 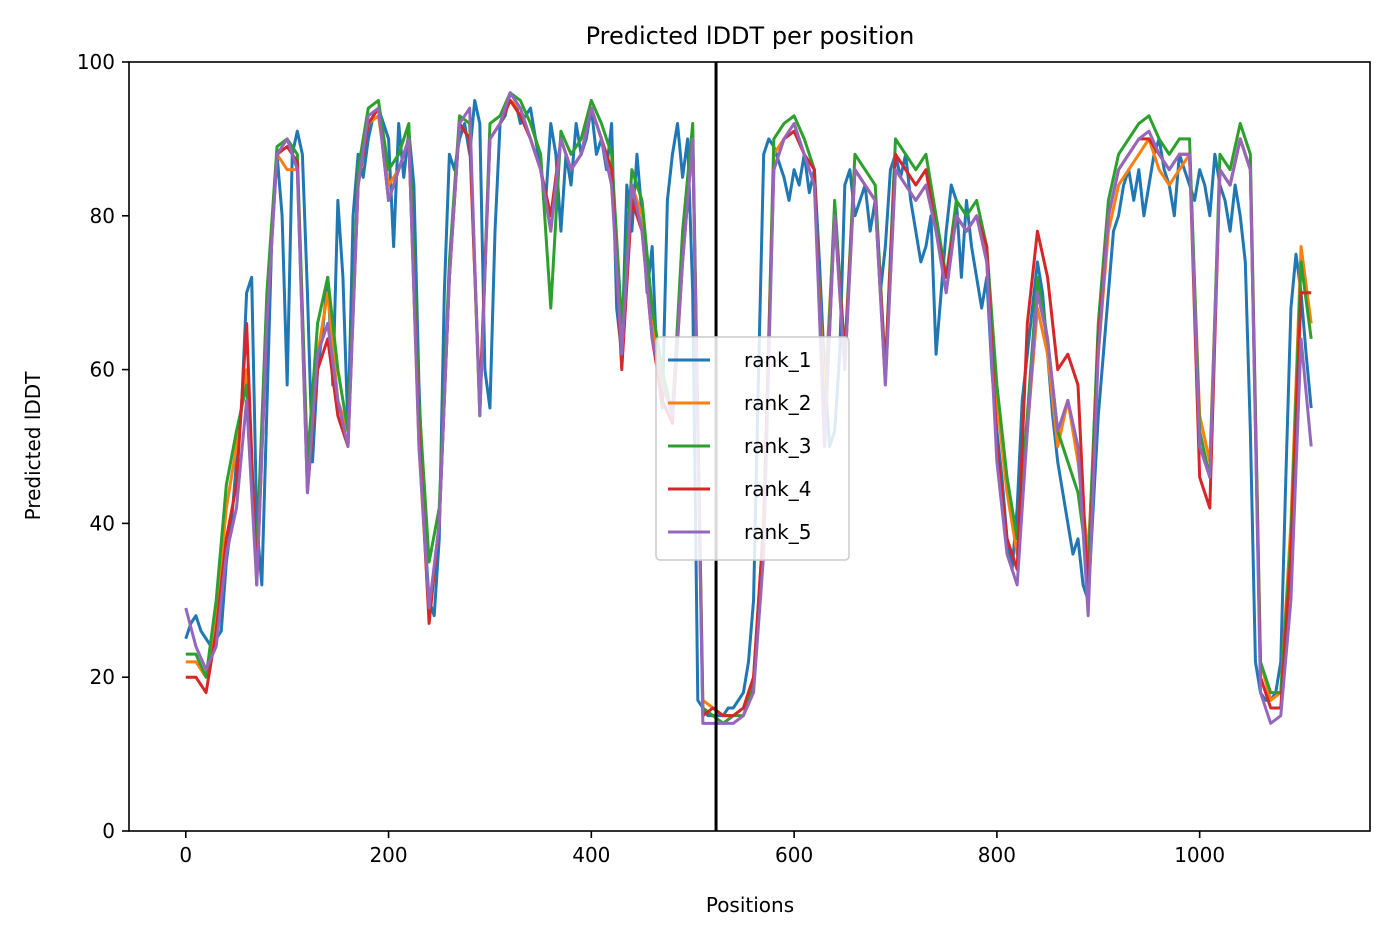 I want to click on legend-label-rank-2: rank_2, so click(x=777, y=403).